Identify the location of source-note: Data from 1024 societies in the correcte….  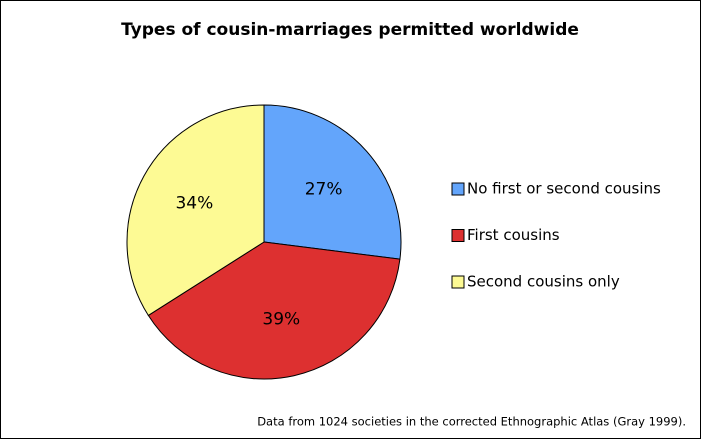
(471, 422).